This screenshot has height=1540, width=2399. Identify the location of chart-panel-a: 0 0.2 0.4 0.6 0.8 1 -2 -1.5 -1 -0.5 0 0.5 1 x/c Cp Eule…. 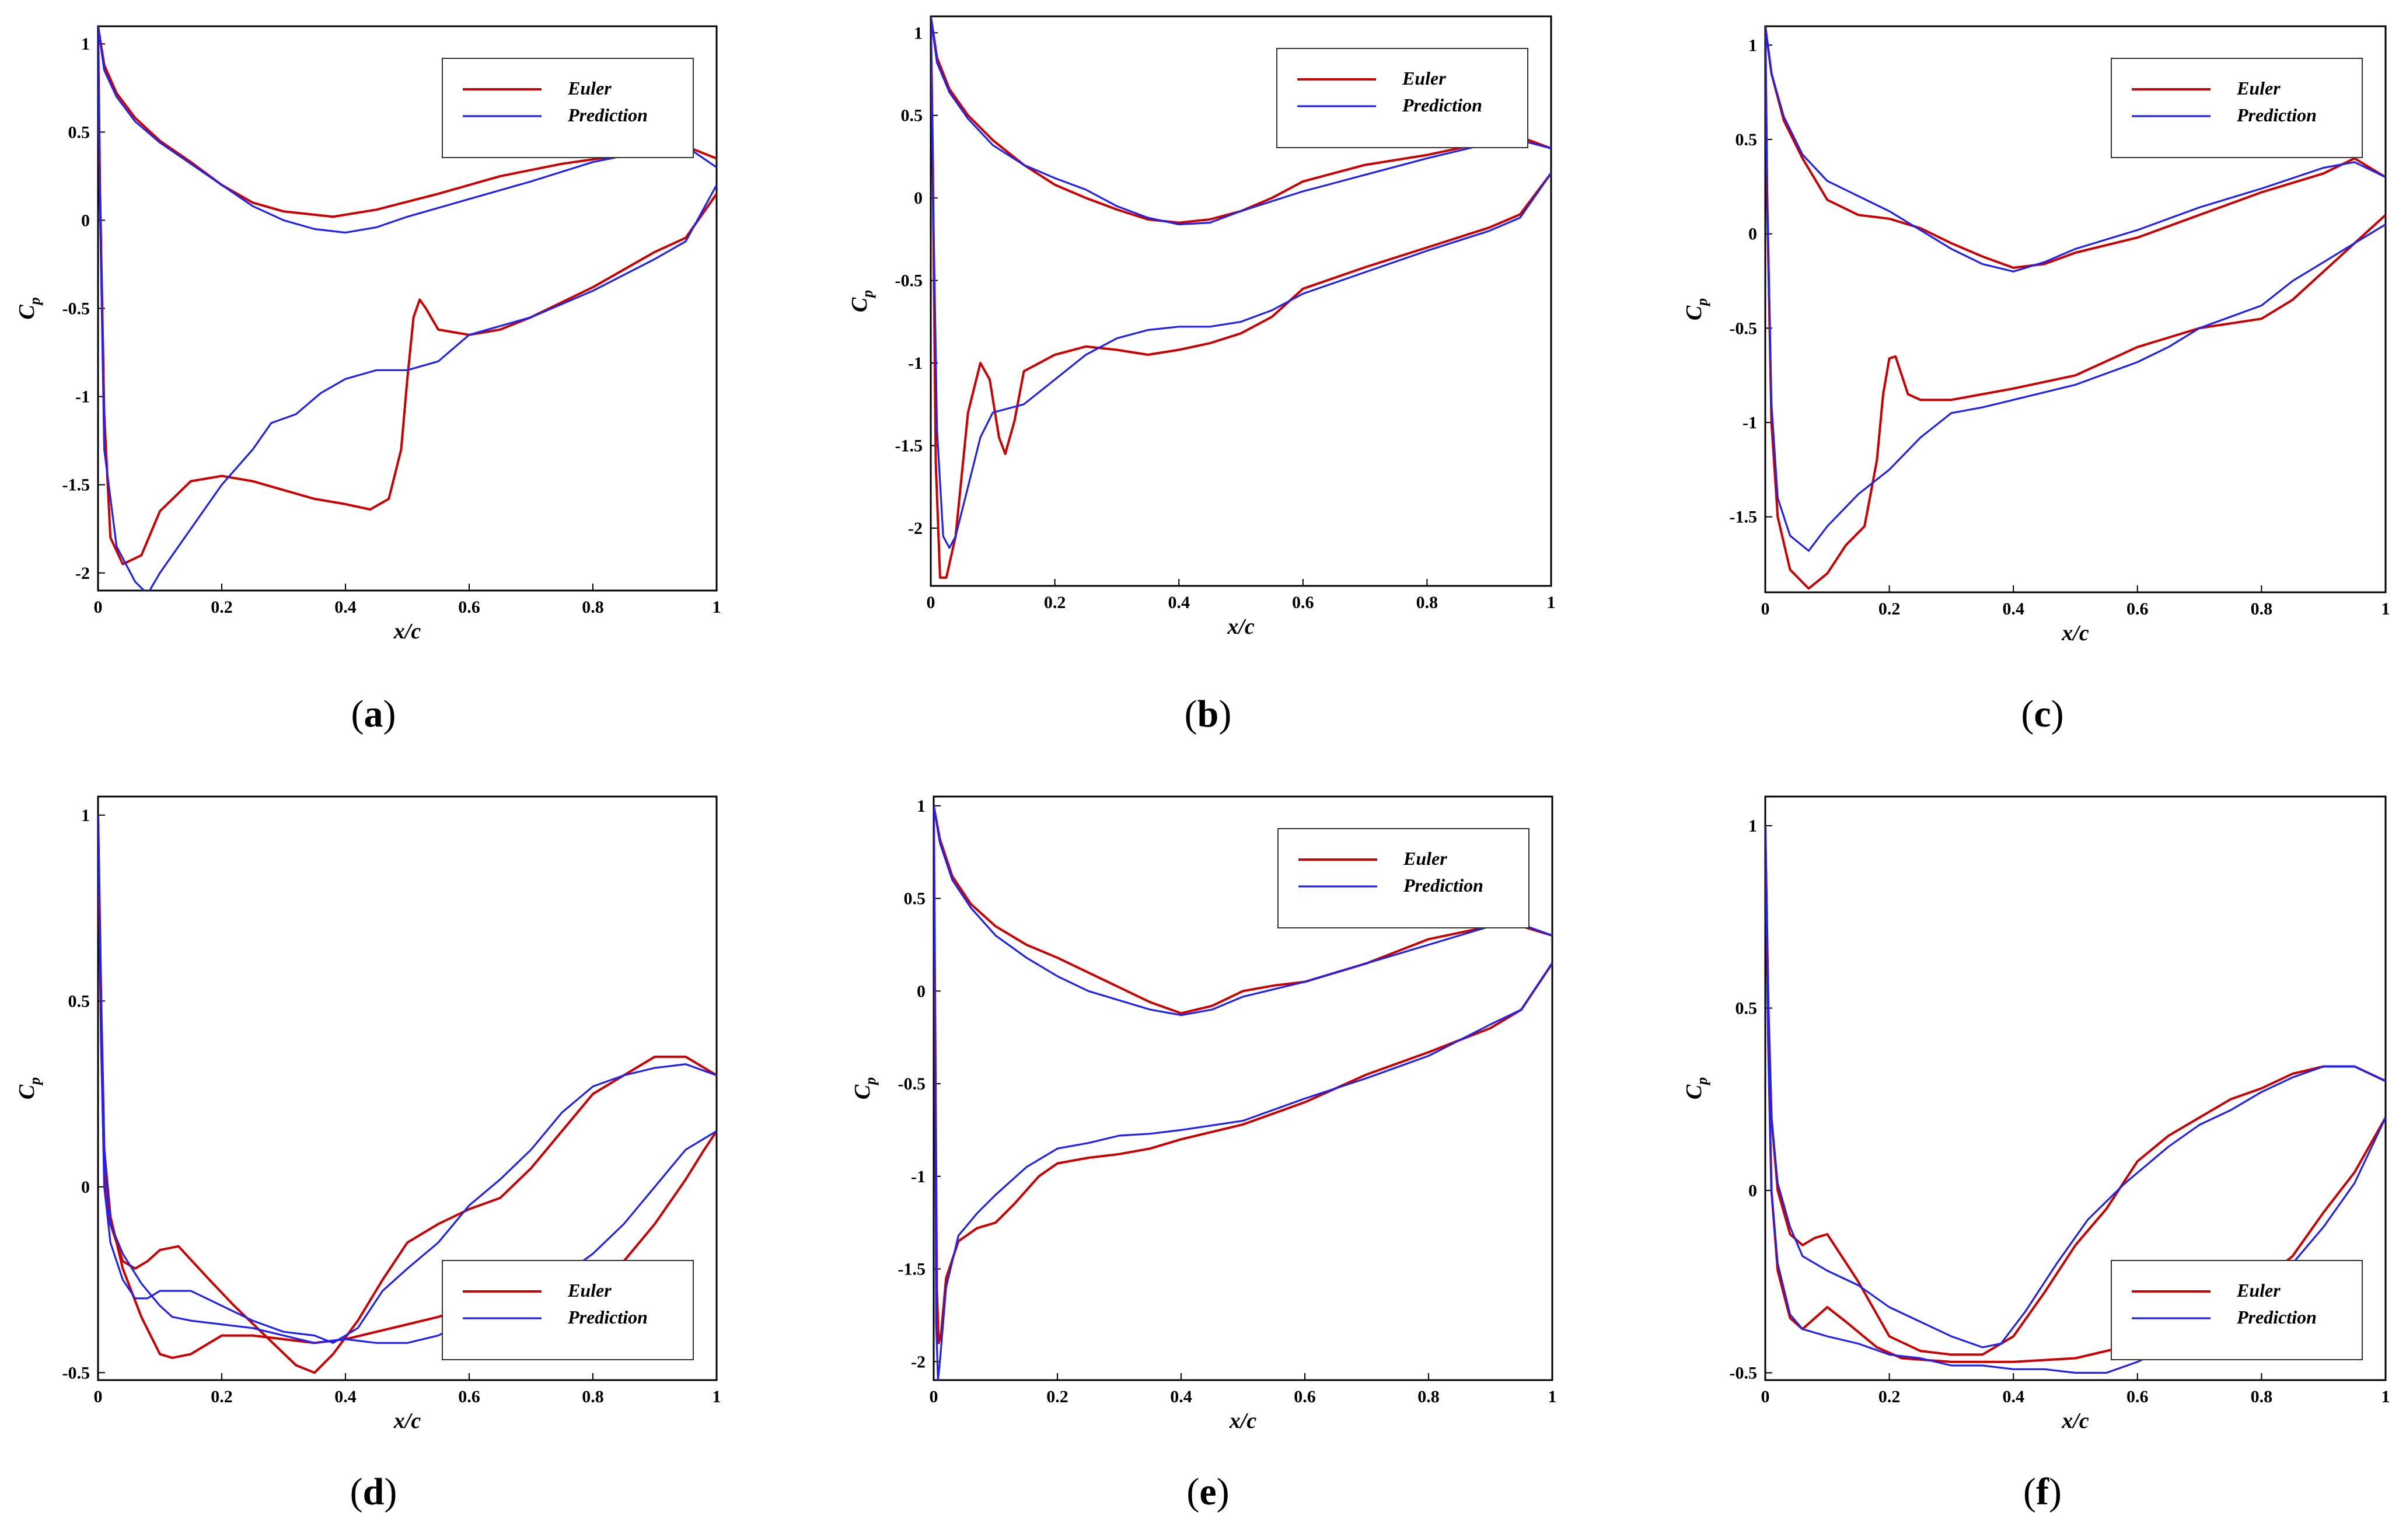
(368, 334).